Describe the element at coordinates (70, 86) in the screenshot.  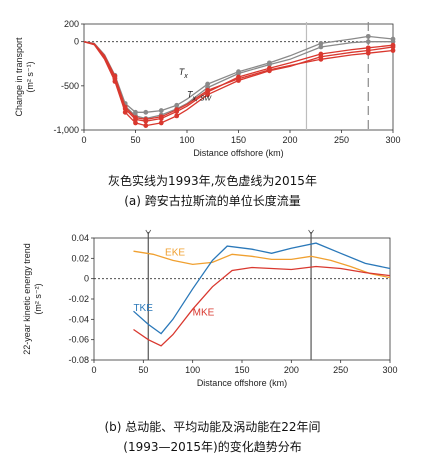
I see `y-tick-label: -500` at that location.